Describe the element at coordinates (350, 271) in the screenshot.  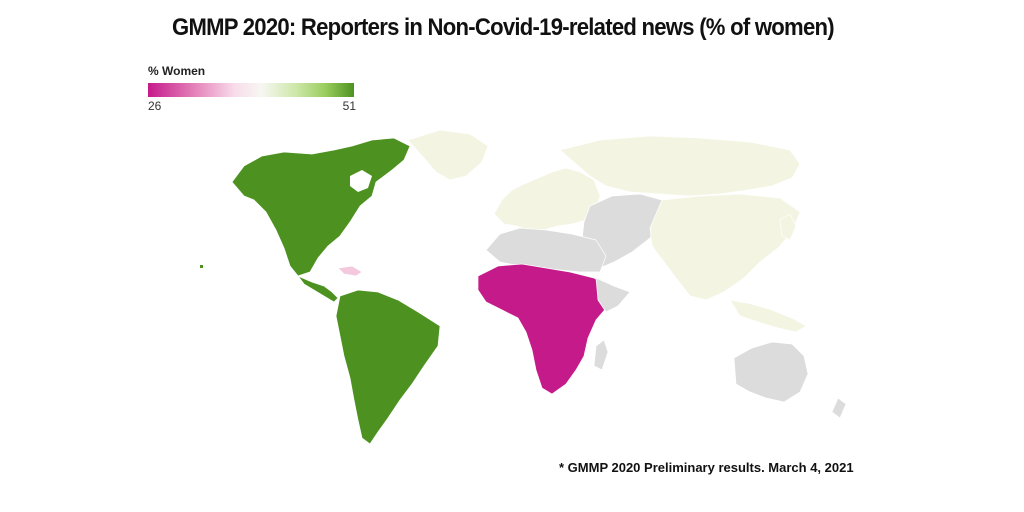
I see `region-caribbean` at that location.